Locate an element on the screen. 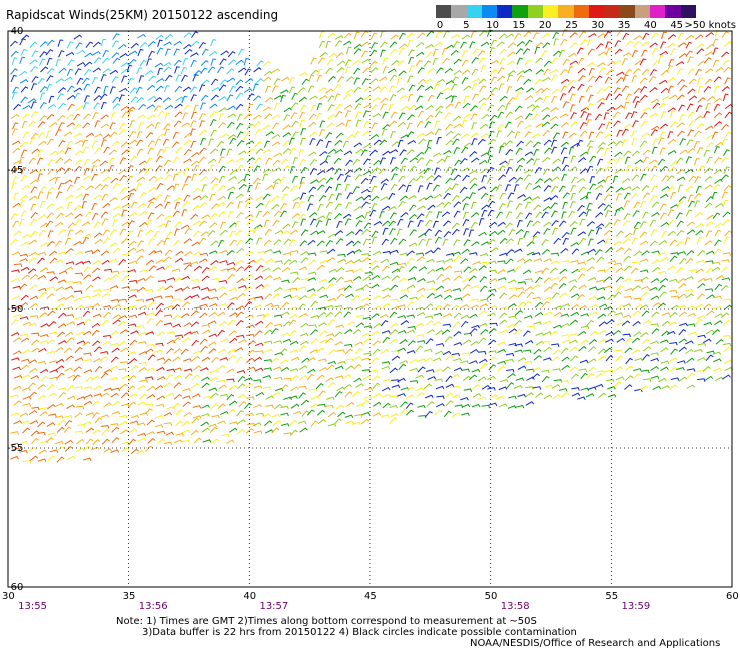 This screenshot has width=740, height=650. wind-speed-legend: >50 knots 0 5 10 15 20 25 30 35 40 45 is located at coordinates (586, 20).